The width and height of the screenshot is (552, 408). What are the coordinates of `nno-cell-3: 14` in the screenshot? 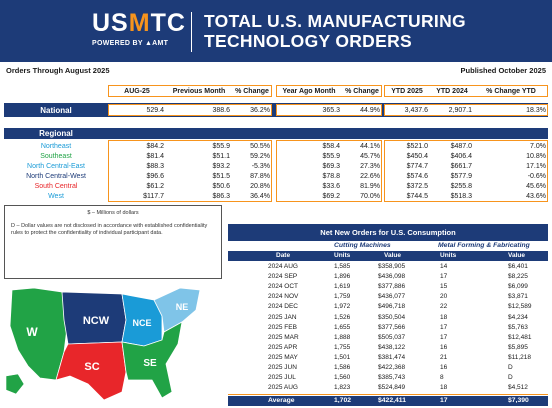 It's located at (444, 266).